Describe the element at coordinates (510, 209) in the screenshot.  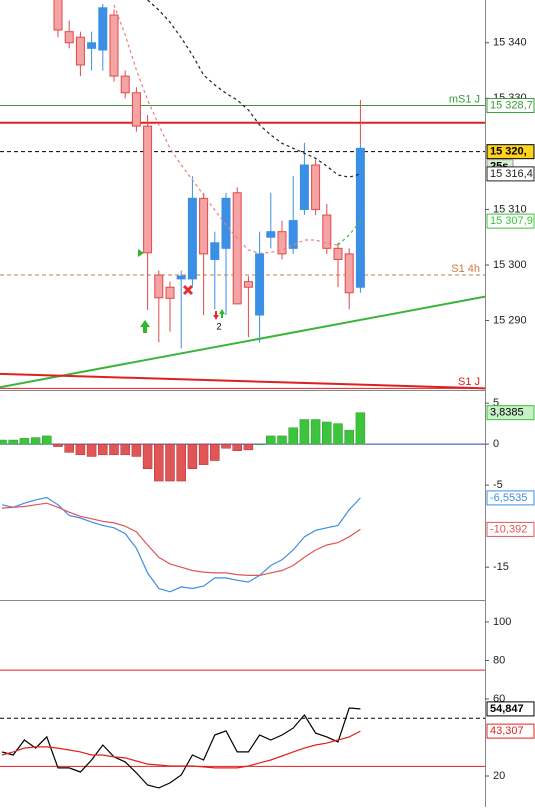
I see `y-tick-label: 15 310` at that location.